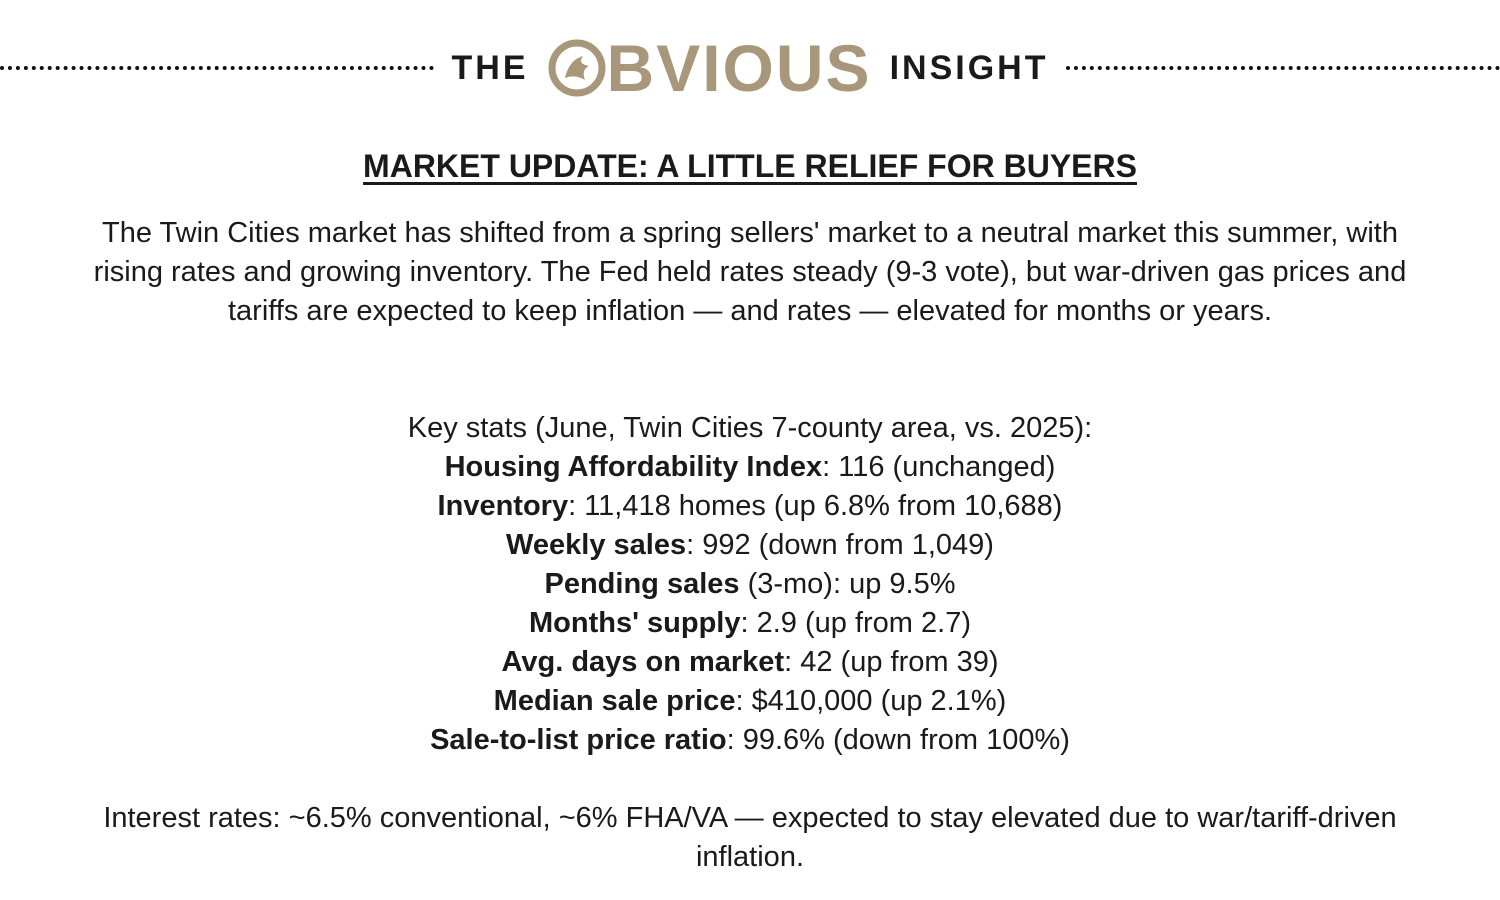 This screenshot has width=1500, height=900. I want to click on stat-label: Median sale price, so click(614, 701).